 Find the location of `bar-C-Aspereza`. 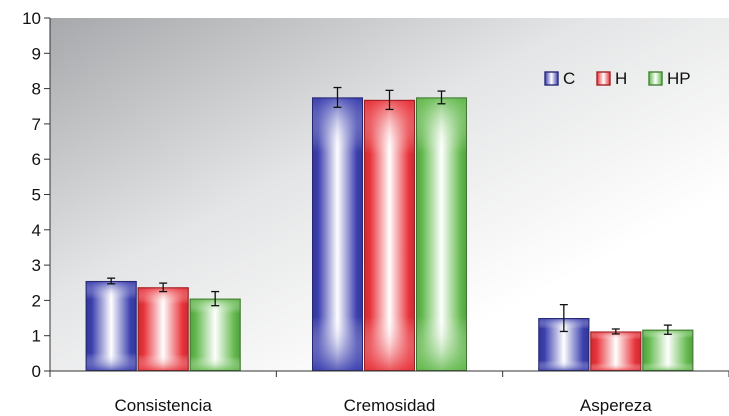

bar-C-Aspereza is located at coordinates (564, 337).